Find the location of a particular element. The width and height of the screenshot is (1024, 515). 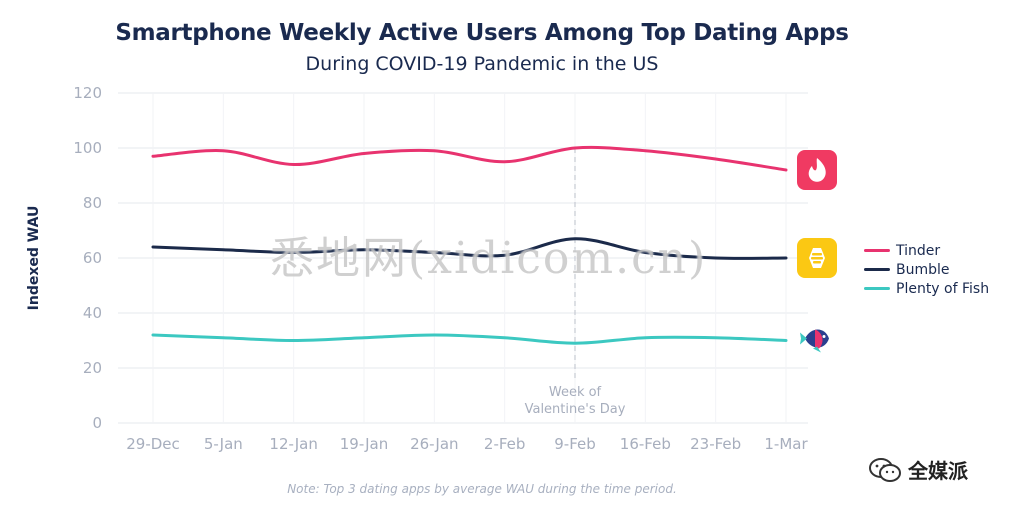

chart-subtitle: During COVID-19 Pandemic in the US is located at coordinates (482, 64).